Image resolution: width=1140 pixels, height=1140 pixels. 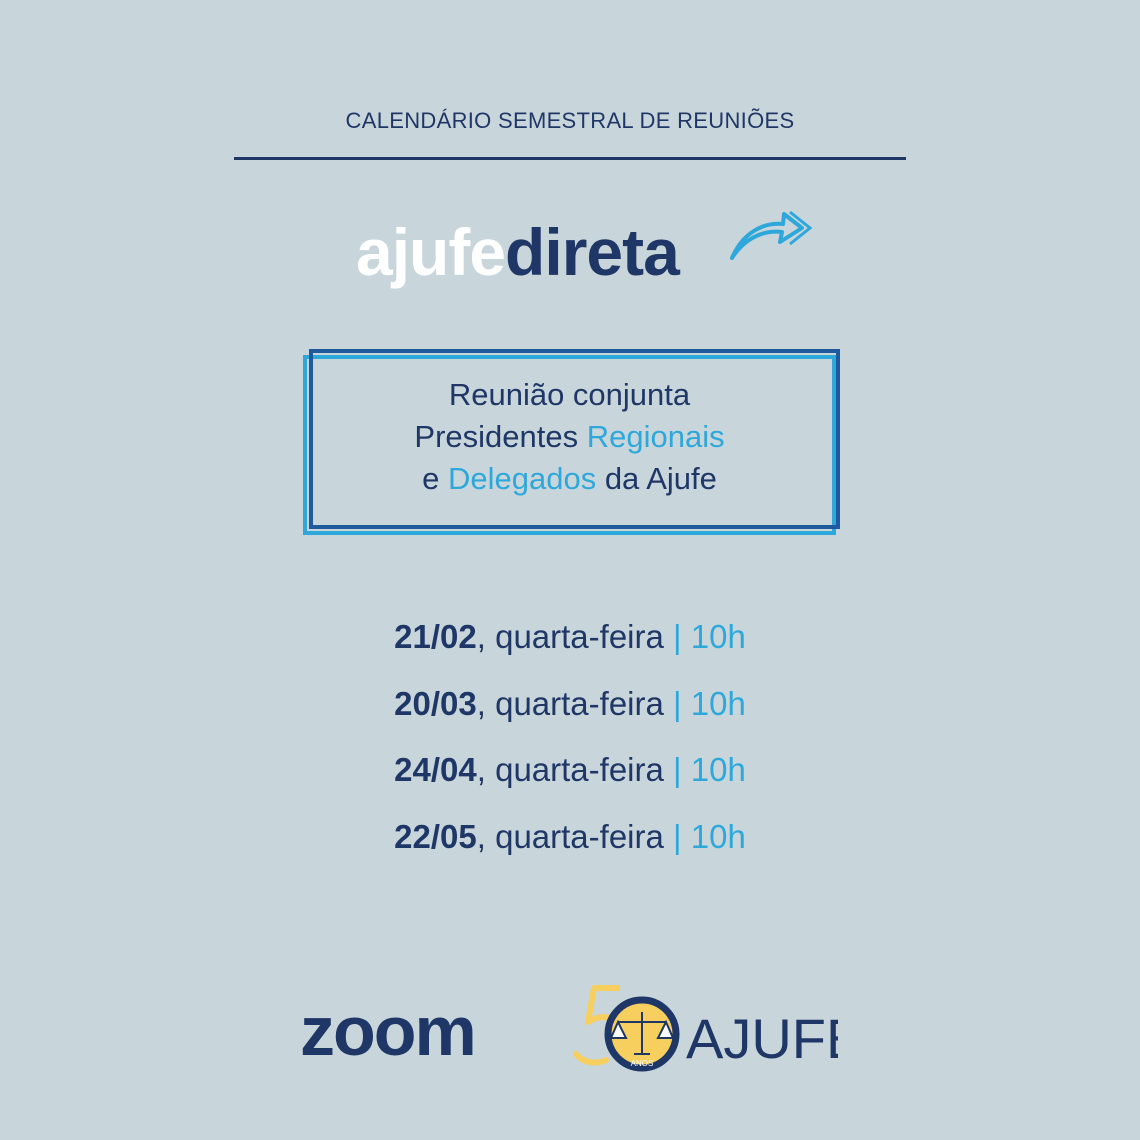 What do you see at coordinates (500, 436) in the screenshot?
I see `text: Presidentes` at bounding box center [500, 436].